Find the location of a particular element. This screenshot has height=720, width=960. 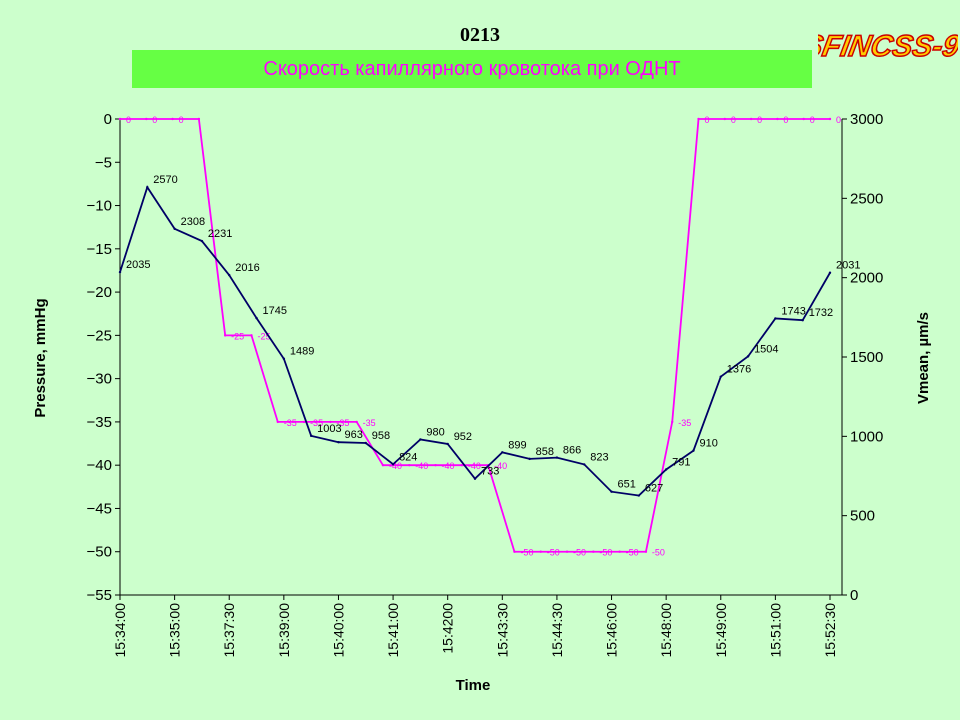

x-tick-label: 15:37:30 is located at coordinates (229, 630).